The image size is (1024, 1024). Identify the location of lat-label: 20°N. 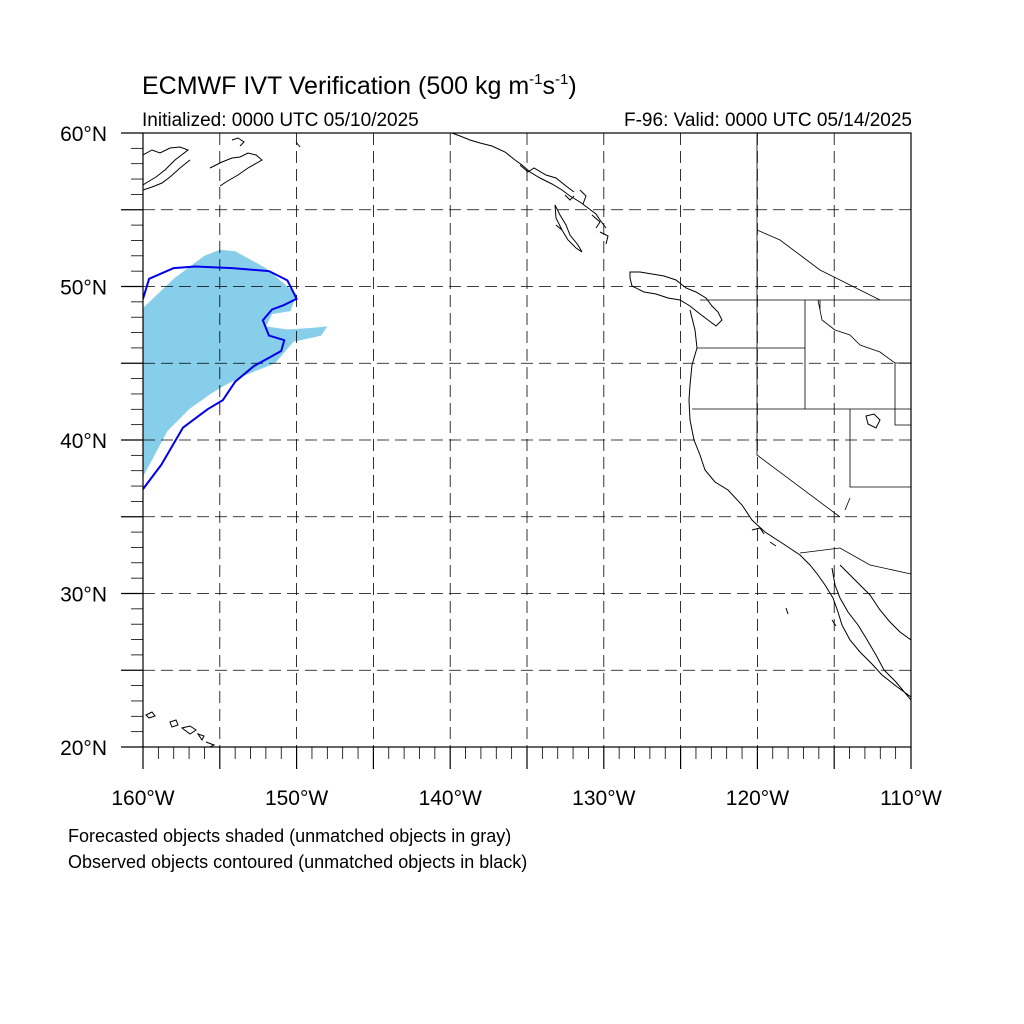
(83, 748).